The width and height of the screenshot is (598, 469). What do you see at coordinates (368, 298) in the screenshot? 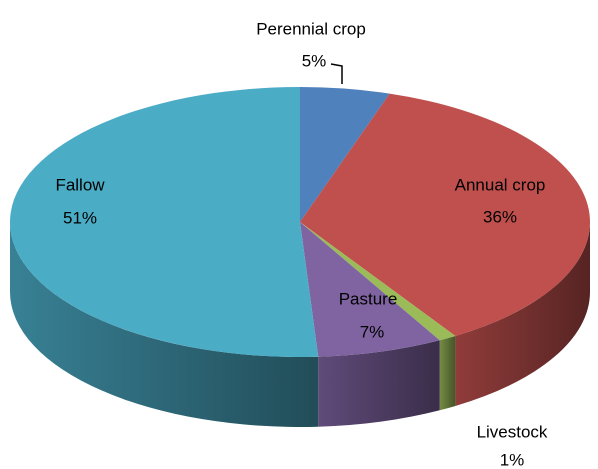
I see `category-label: Pasture` at bounding box center [368, 298].